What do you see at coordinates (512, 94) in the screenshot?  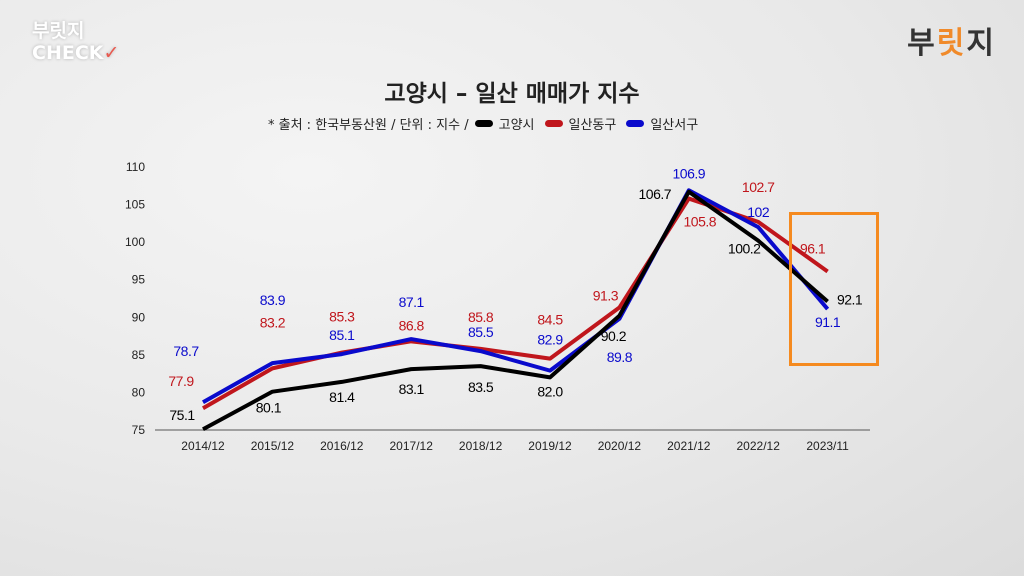 I see `chart-title-text: 고양시 – 일산 매매가 지수` at bounding box center [512, 94].